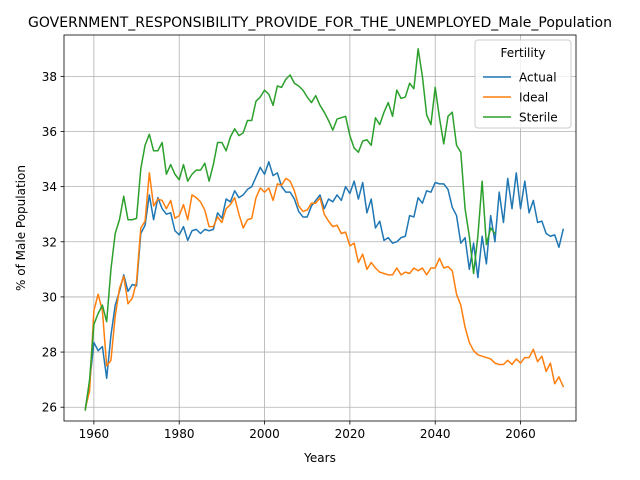 This screenshot has width=640, height=480. I want to click on y-tick-label: 28, so click(49, 353).